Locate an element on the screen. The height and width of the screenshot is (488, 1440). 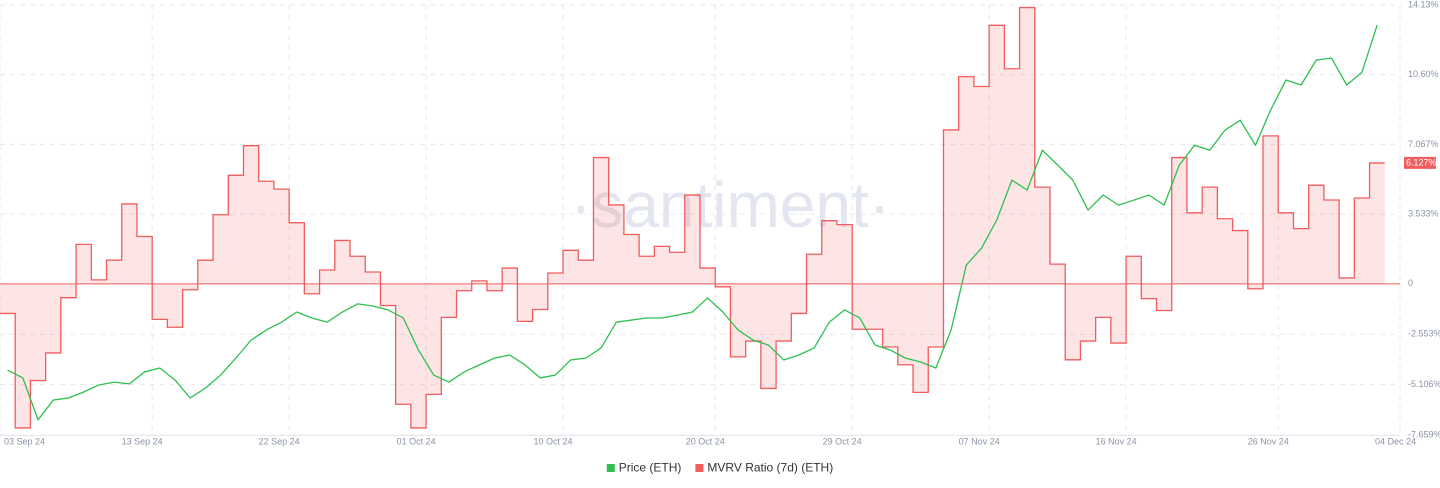
y-tick-label: -2.553% is located at coordinates (1424, 334).